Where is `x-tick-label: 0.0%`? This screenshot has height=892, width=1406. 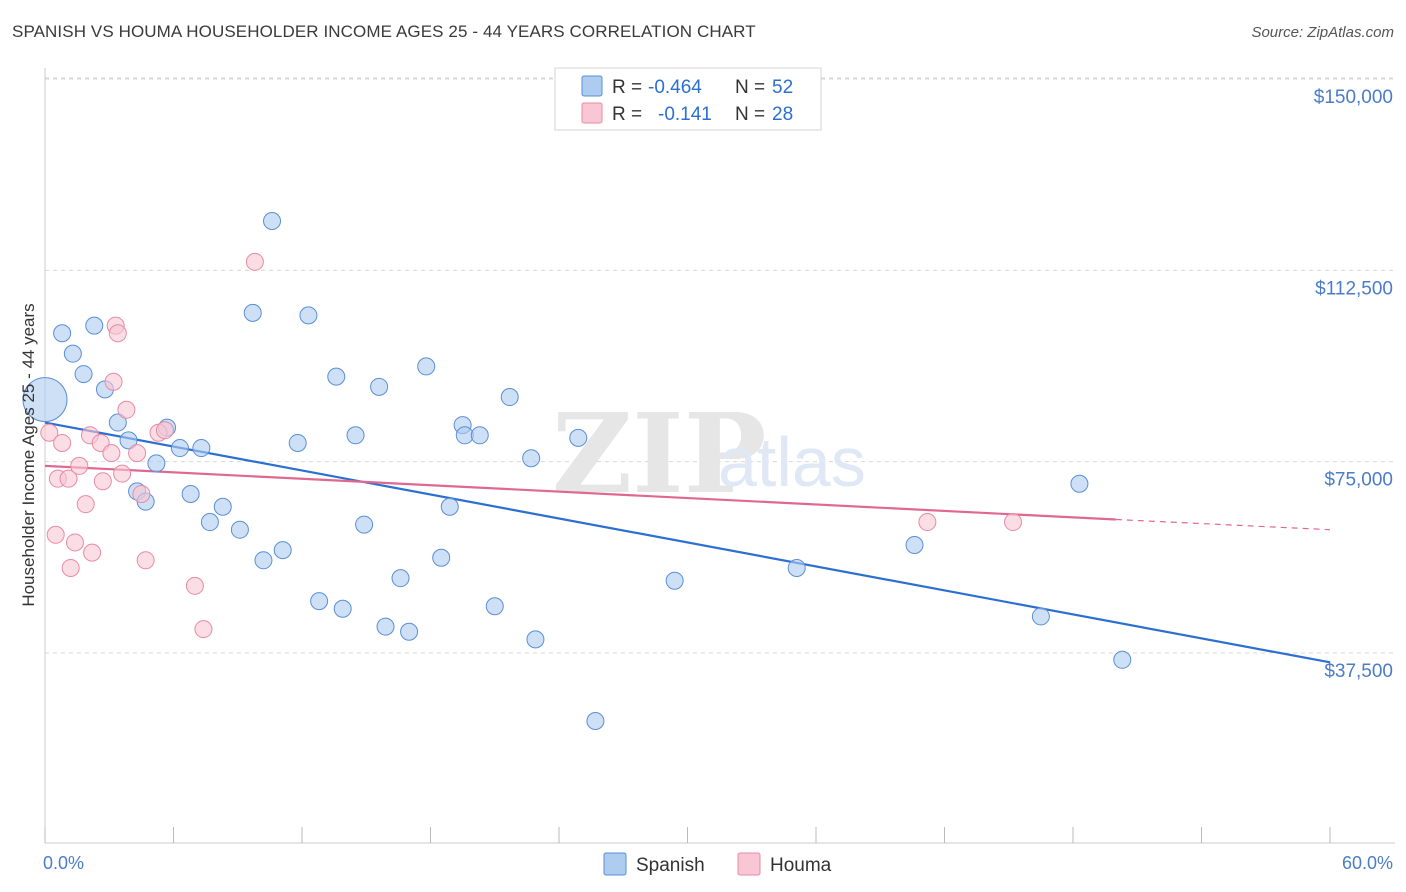 x-tick-label: 0.0% is located at coordinates (63, 863).